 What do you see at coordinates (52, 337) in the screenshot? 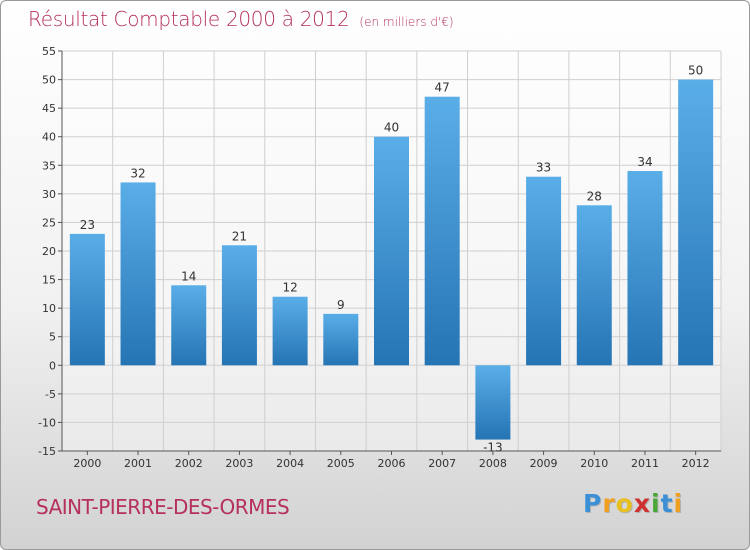
I see `y-tick-label: 5` at bounding box center [52, 337].